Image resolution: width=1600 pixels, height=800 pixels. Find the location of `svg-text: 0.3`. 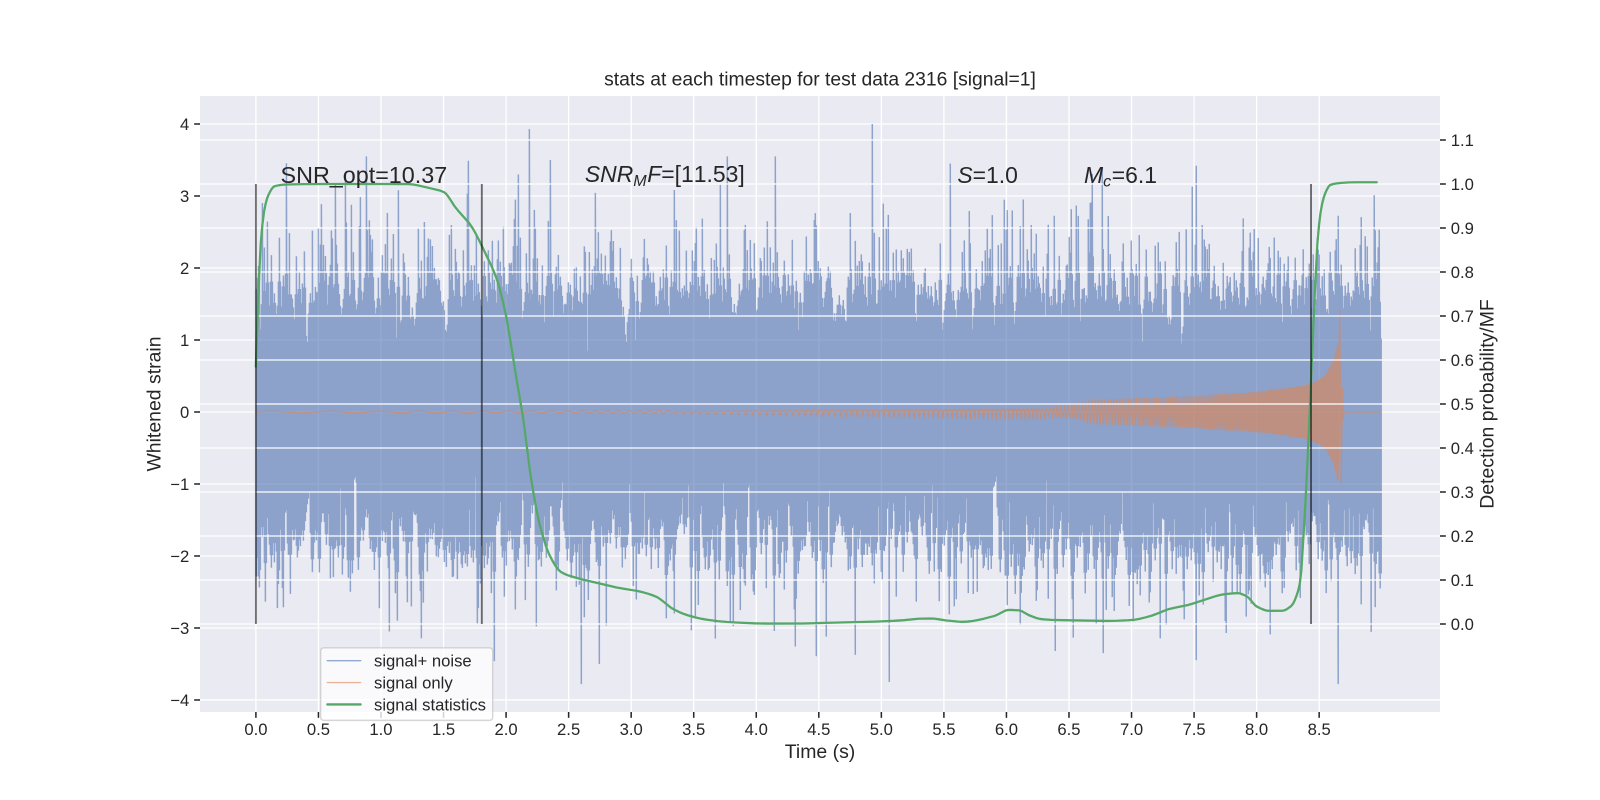

svg-text: 0.3 is located at coordinates (1462, 492).